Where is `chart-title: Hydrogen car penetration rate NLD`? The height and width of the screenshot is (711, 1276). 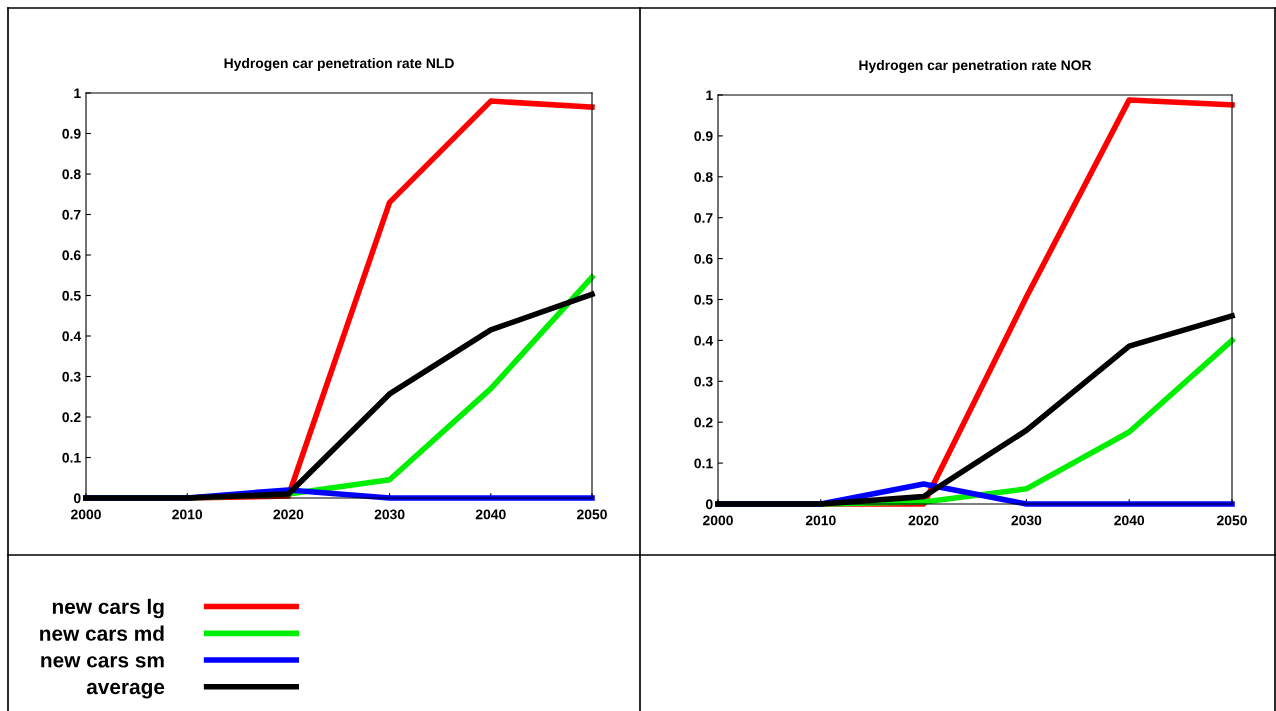 chart-title: Hydrogen car penetration rate NLD is located at coordinates (339, 64).